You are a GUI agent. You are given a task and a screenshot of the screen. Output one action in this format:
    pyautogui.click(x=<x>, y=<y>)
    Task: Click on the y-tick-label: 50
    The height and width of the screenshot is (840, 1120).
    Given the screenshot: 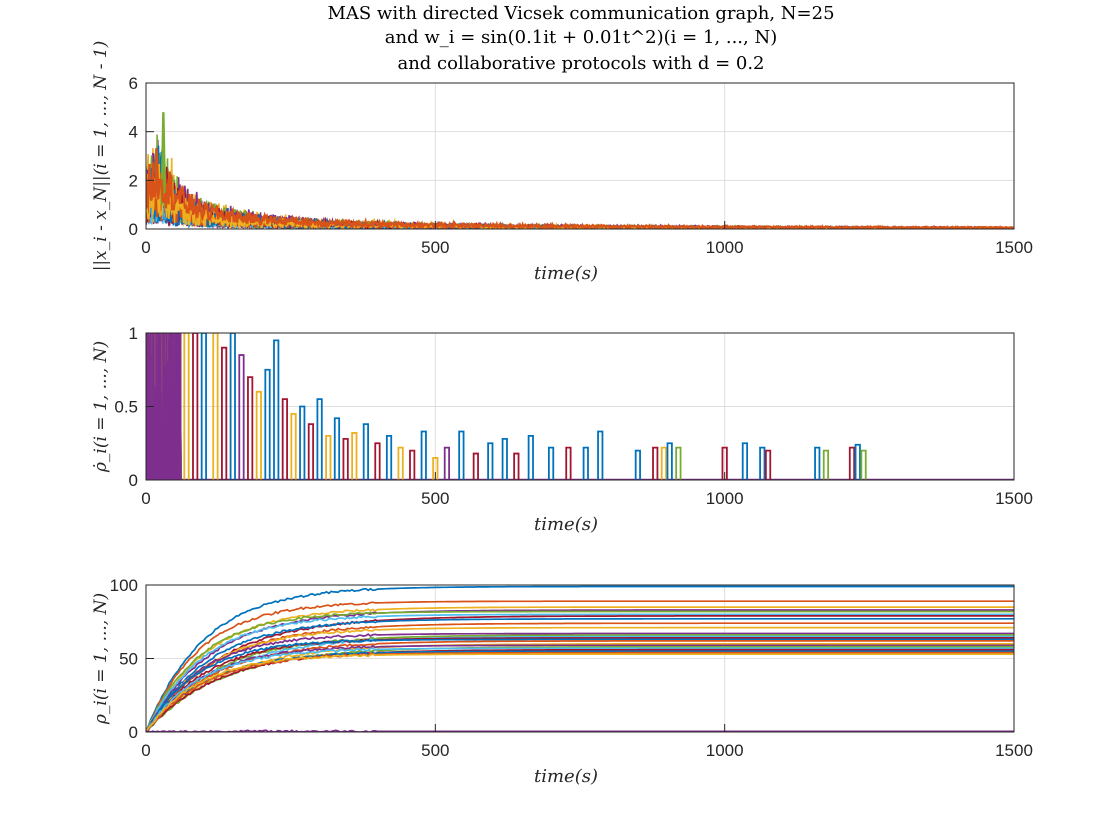 What is the action you would take?
    pyautogui.click(x=128, y=659)
    